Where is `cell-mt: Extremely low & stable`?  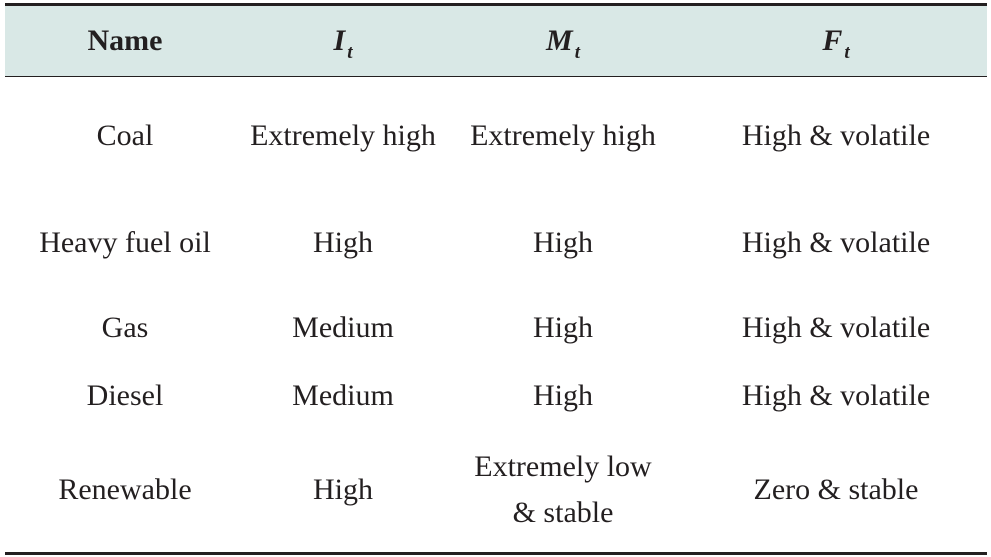 cell-mt: Extremely low & stable is located at coordinates (563, 491).